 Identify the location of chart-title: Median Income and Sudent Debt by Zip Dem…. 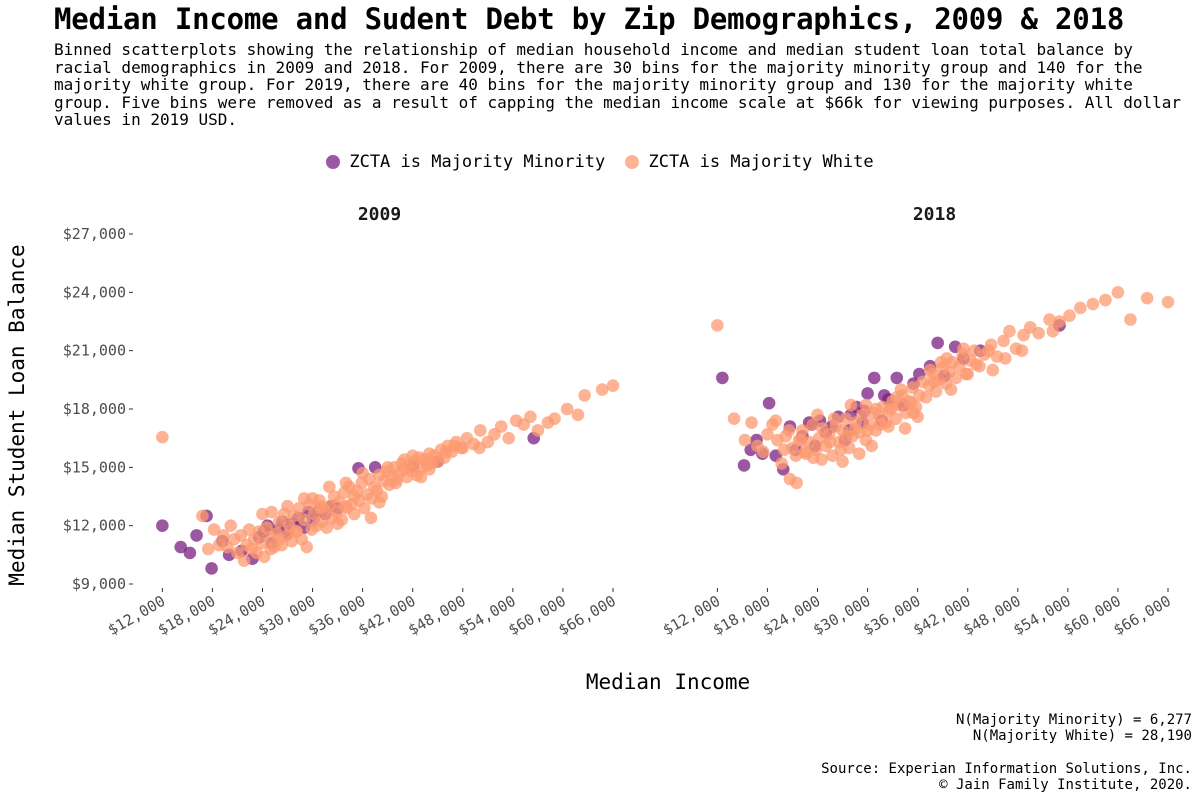
(589, 19).